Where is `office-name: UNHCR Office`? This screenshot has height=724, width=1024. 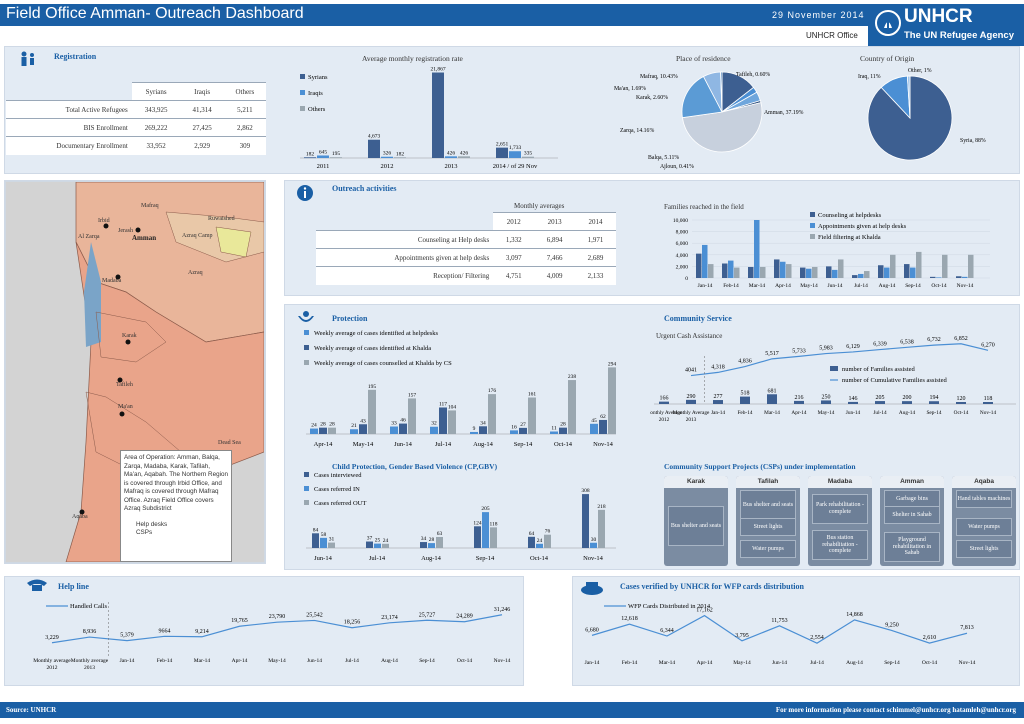
office-name: UNHCR Office is located at coordinates (832, 35).